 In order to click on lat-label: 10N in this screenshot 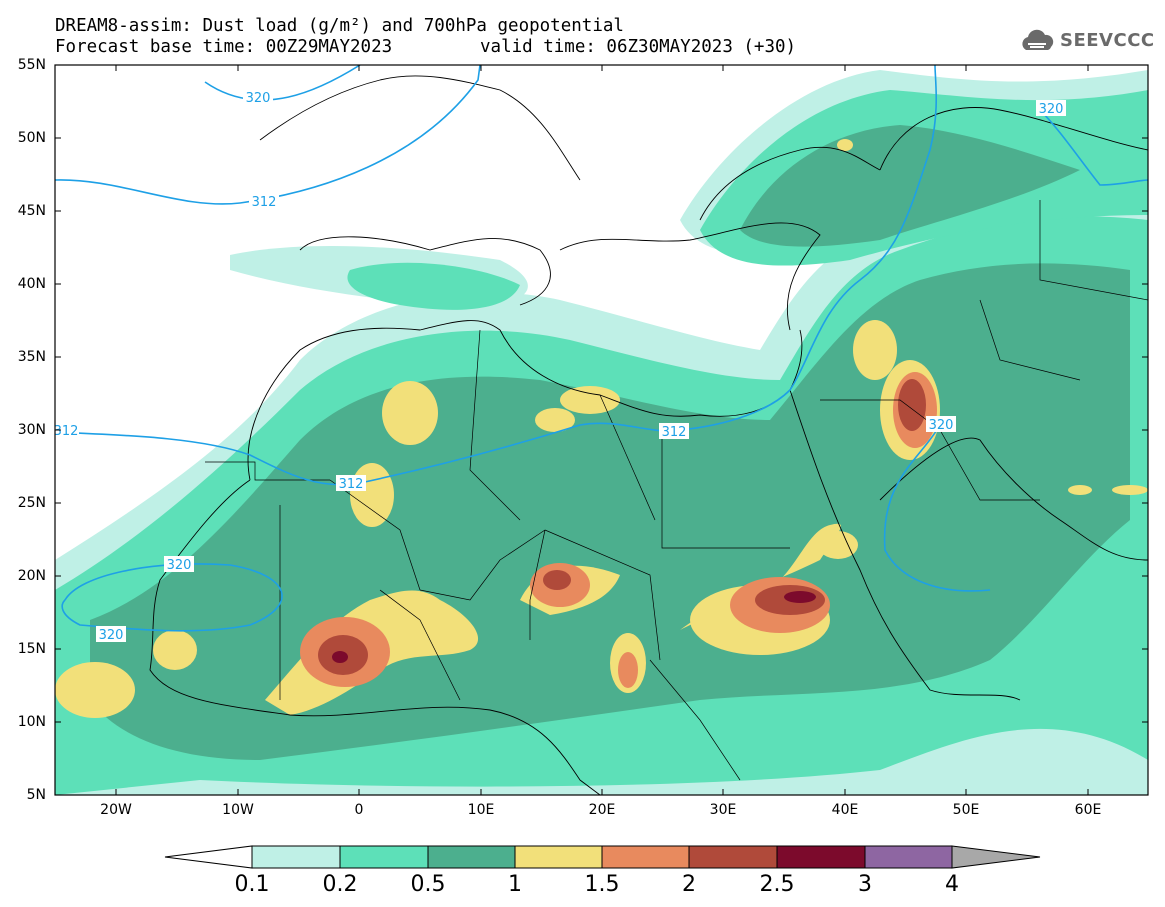, I will do `click(31, 722)`.